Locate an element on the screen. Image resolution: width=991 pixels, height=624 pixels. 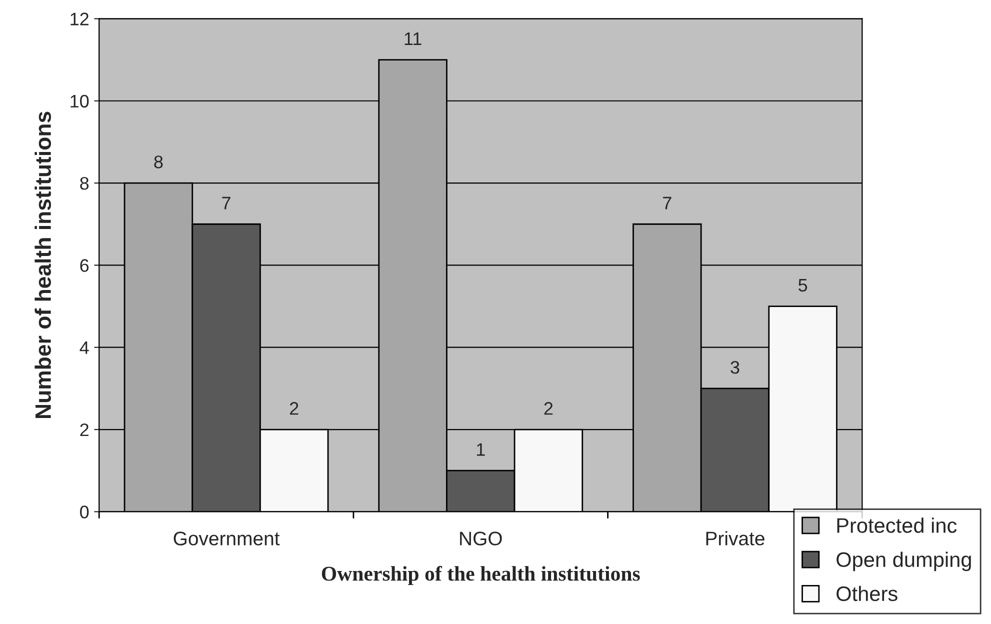
legend-label: Protected inc is located at coordinates (897, 525).